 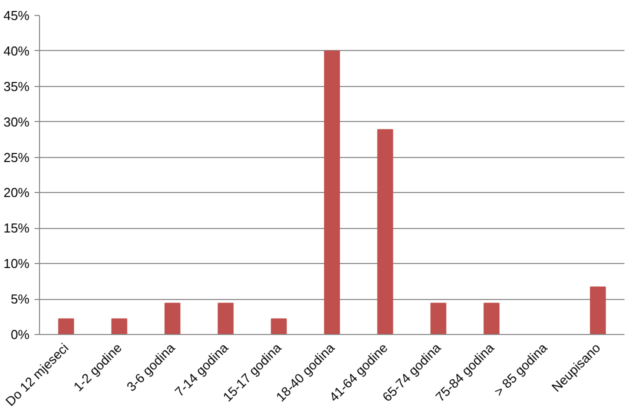 I want to click on y-tick-label: 20%, so click(x=16, y=192).